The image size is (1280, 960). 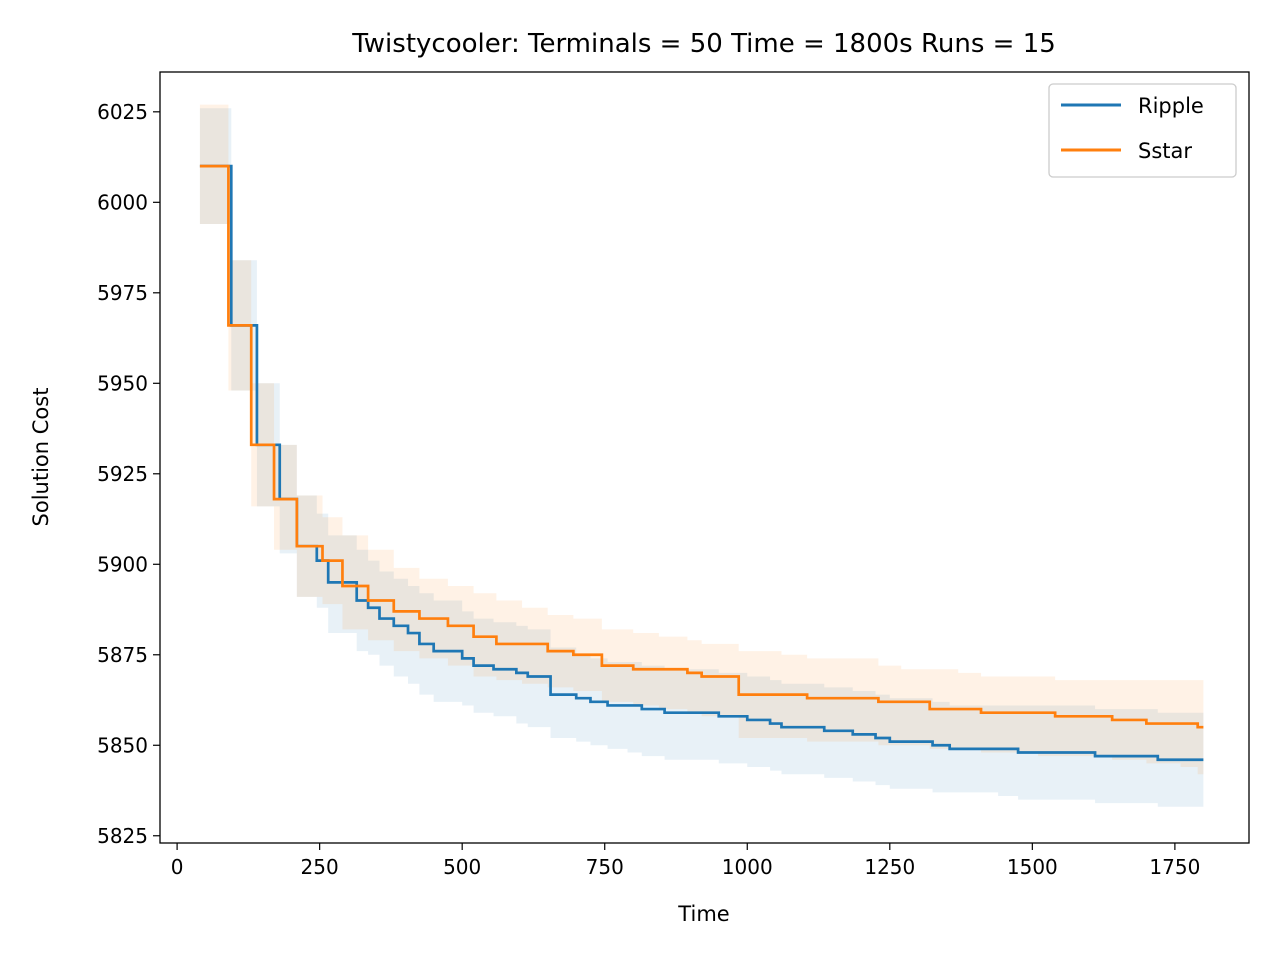 I want to click on y-tick-label: 6025, so click(x=122, y=112).